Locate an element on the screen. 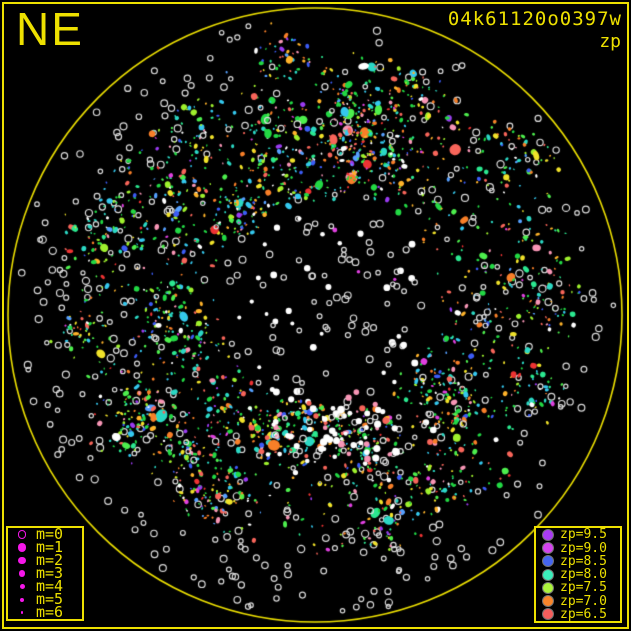 The image size is (631, 631). m-legend-label: m=2 is located at coordinates (50, 560).